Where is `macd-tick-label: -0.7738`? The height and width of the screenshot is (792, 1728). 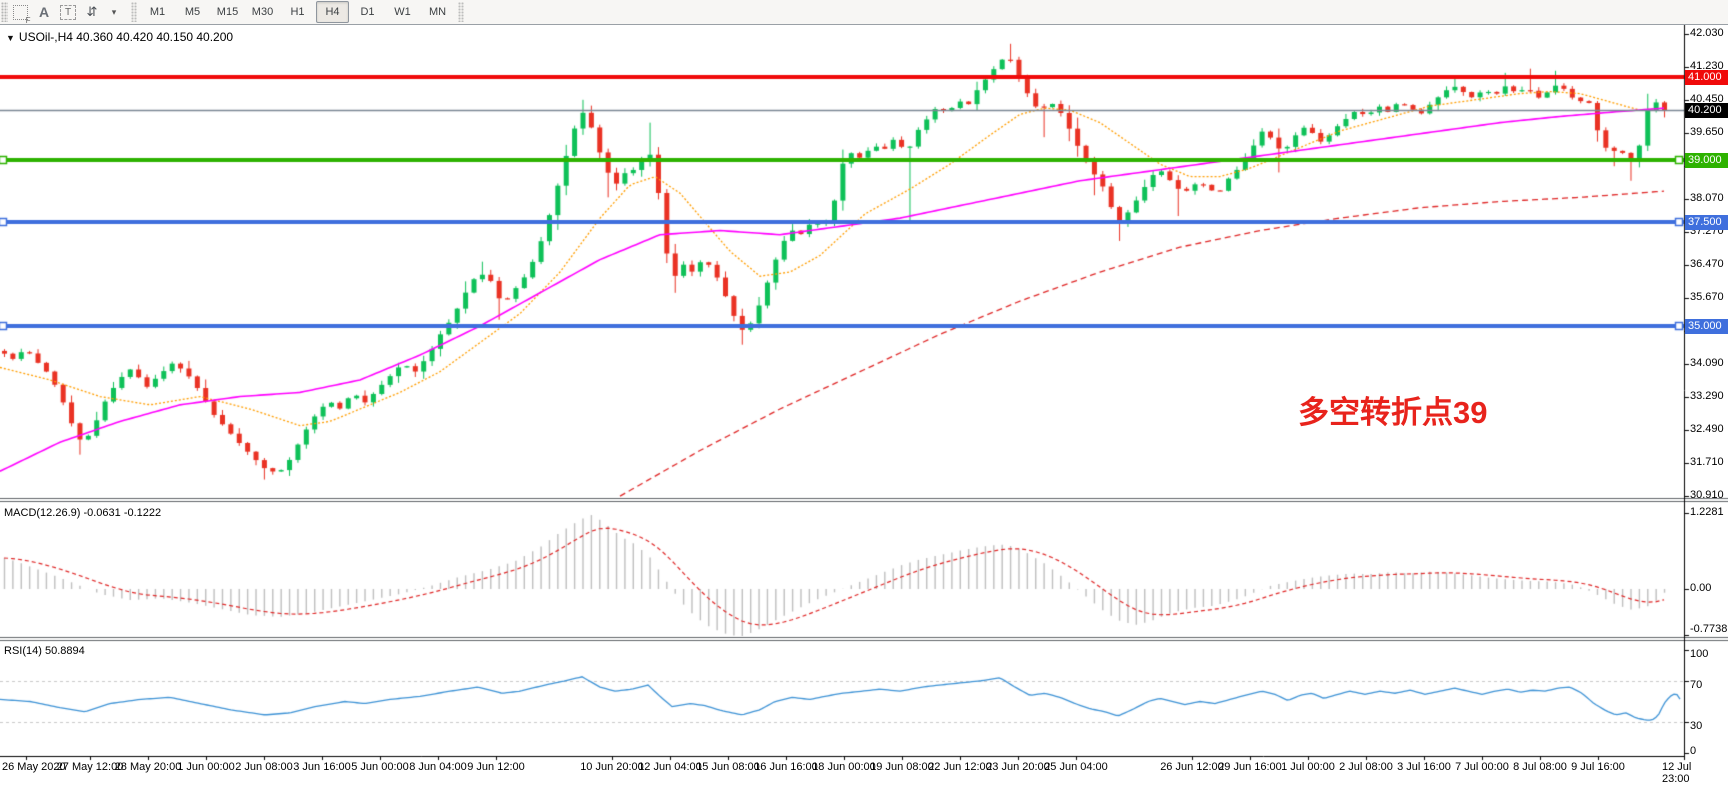
macd-tick-label: -0.7738 is located at coordinates (1709, 629).